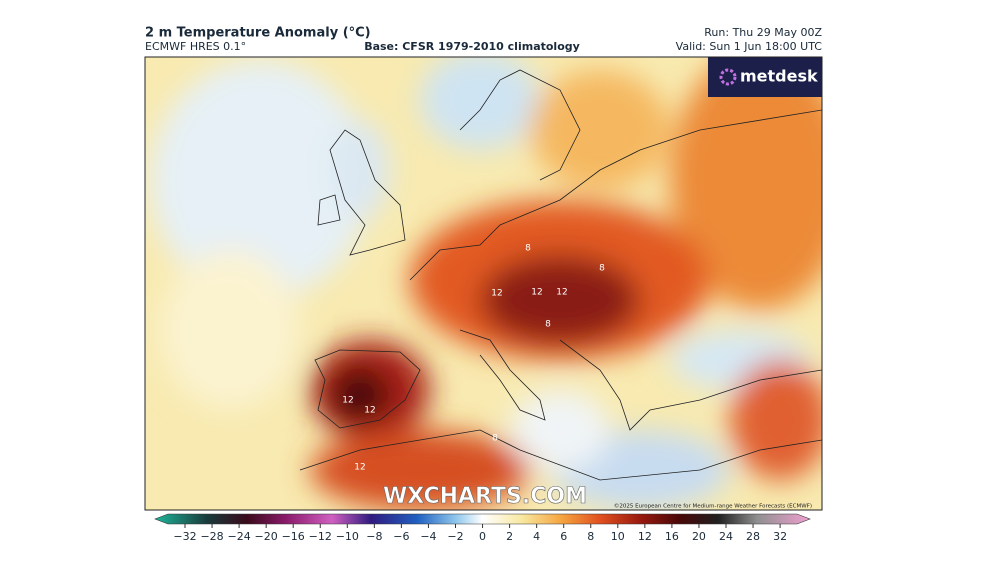 The image size is (1000, 563). What do you see at coordinates (672, 536) in the screenshot?
I see `colorbar-label: 16` at bounding box center [672, 536].